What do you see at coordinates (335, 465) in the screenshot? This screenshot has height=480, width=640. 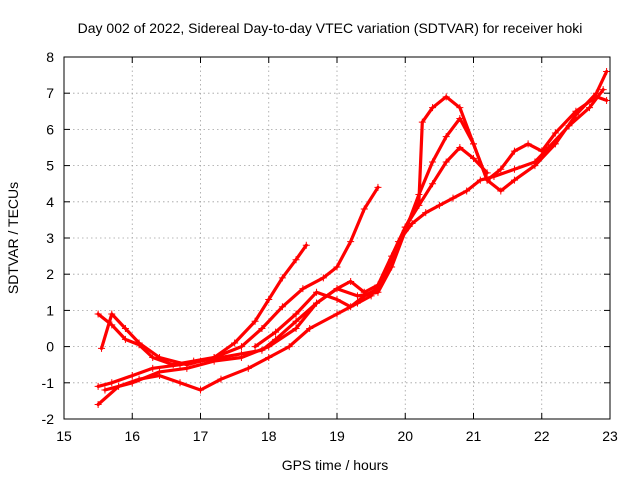 I see `x-axis-label: GPS time / hours` at bounding box center [335, 465].